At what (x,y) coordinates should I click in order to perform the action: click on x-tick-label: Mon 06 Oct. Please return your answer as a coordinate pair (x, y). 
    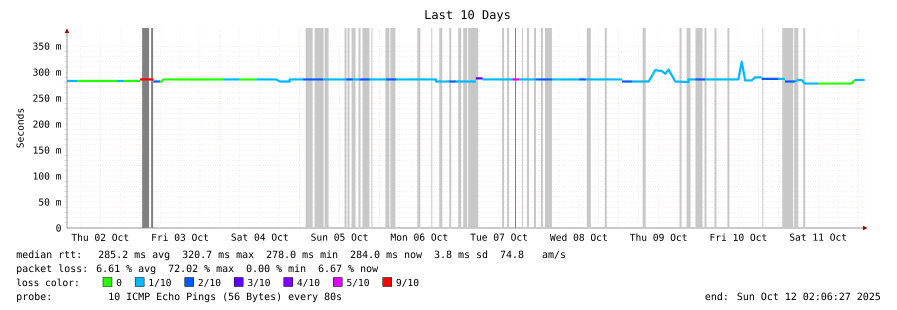
    Looking at the image, I should click on (419, 237).